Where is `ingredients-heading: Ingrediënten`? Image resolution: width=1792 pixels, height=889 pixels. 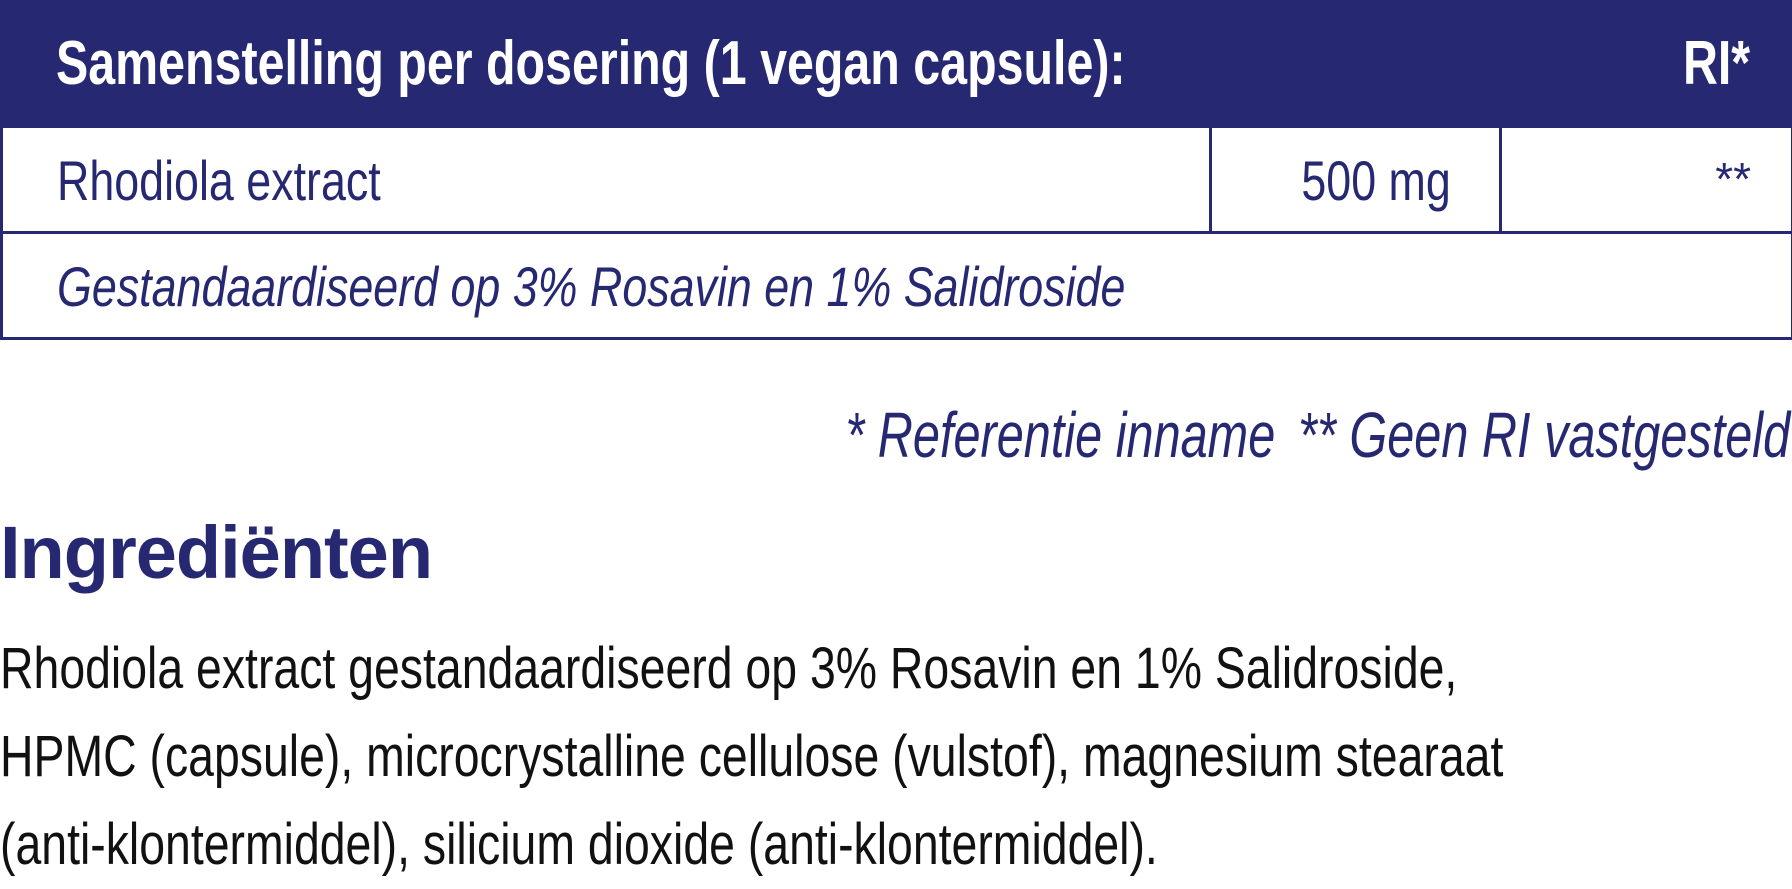
ingredients-heading: Ingrediënten is located at coordinates (216, 552).